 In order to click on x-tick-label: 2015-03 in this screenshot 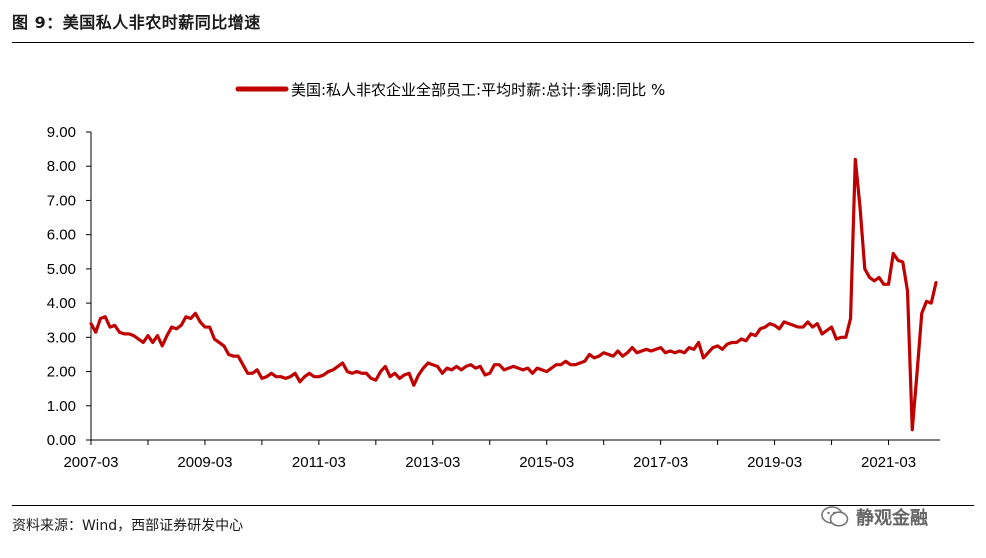, I will do `click(546, 462)`.